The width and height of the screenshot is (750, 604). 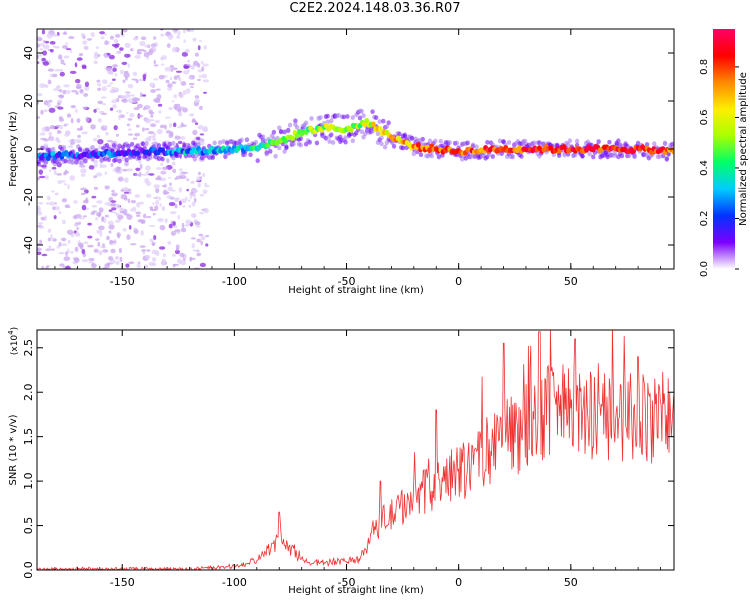 I want to click on colorbar-label: Normalized spectral amplitude, so click(x=743, y=149).